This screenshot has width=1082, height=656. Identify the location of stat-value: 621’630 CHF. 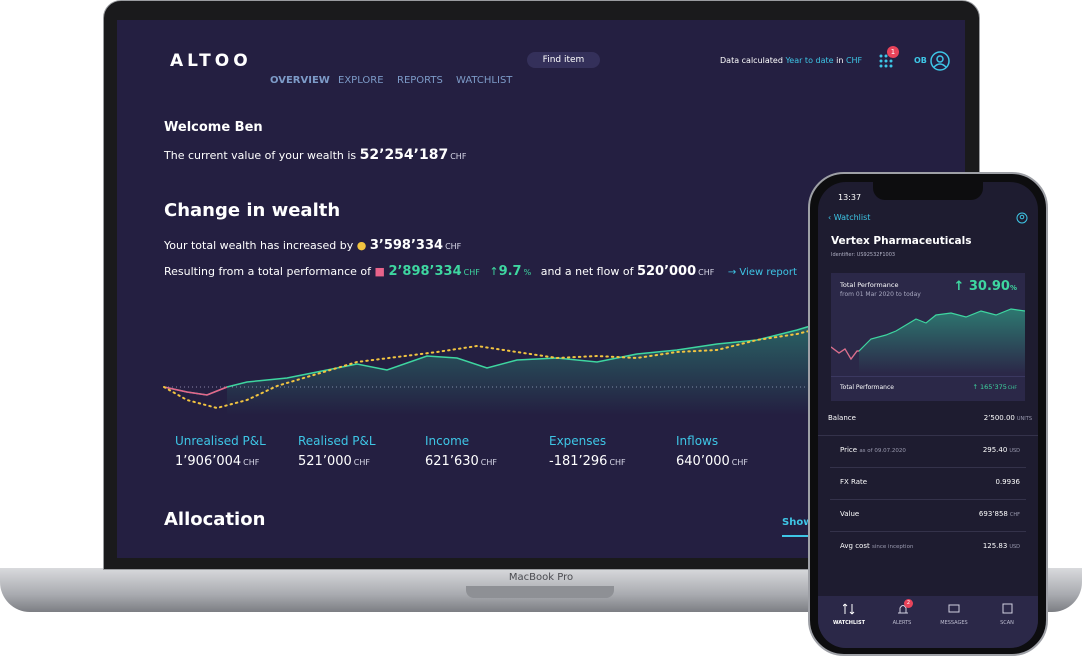
(461, 461).